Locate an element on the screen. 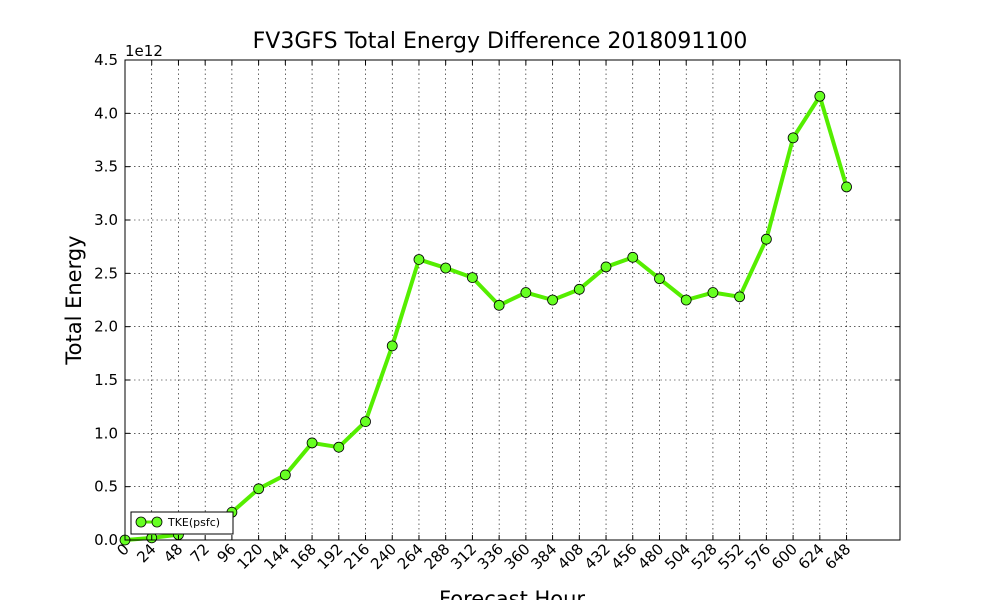 The height and width of the screenshot is (604, 1000). x-axis-label: Forecast Hour is located at coordinates (512, 593).